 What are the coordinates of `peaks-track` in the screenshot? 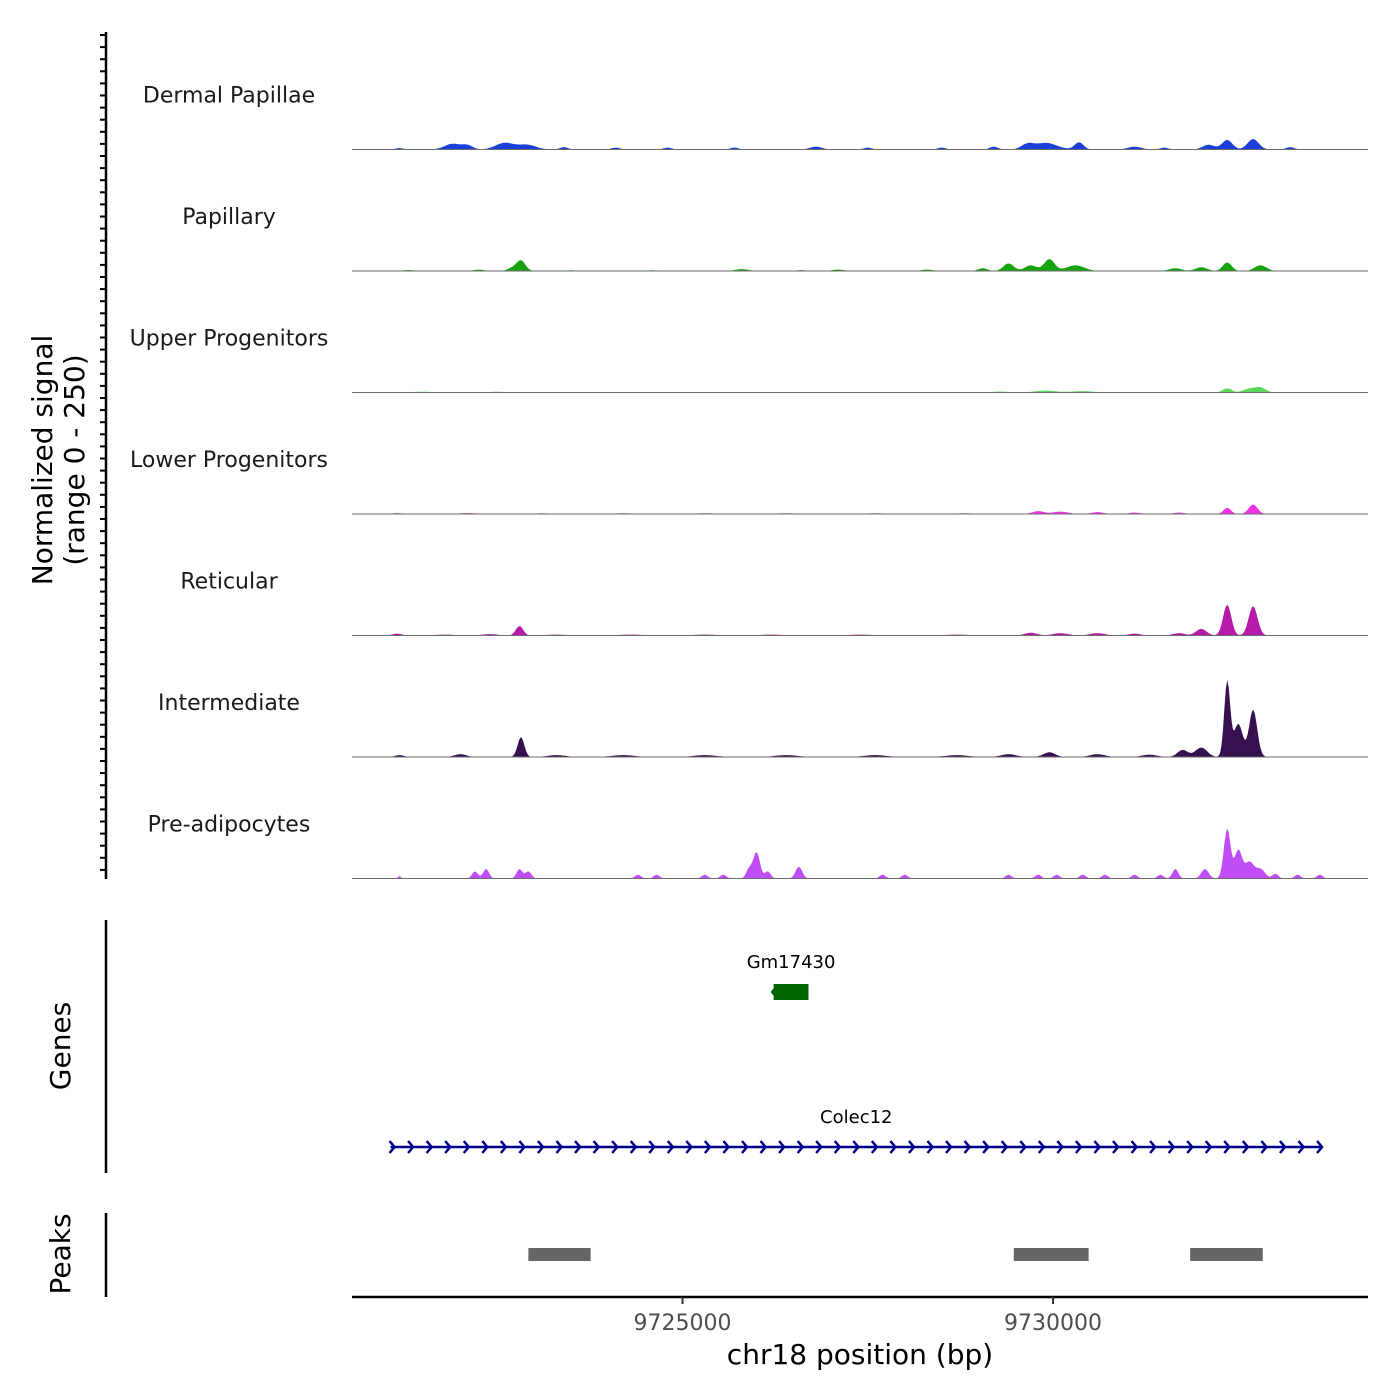 It's located at (895, 1254).